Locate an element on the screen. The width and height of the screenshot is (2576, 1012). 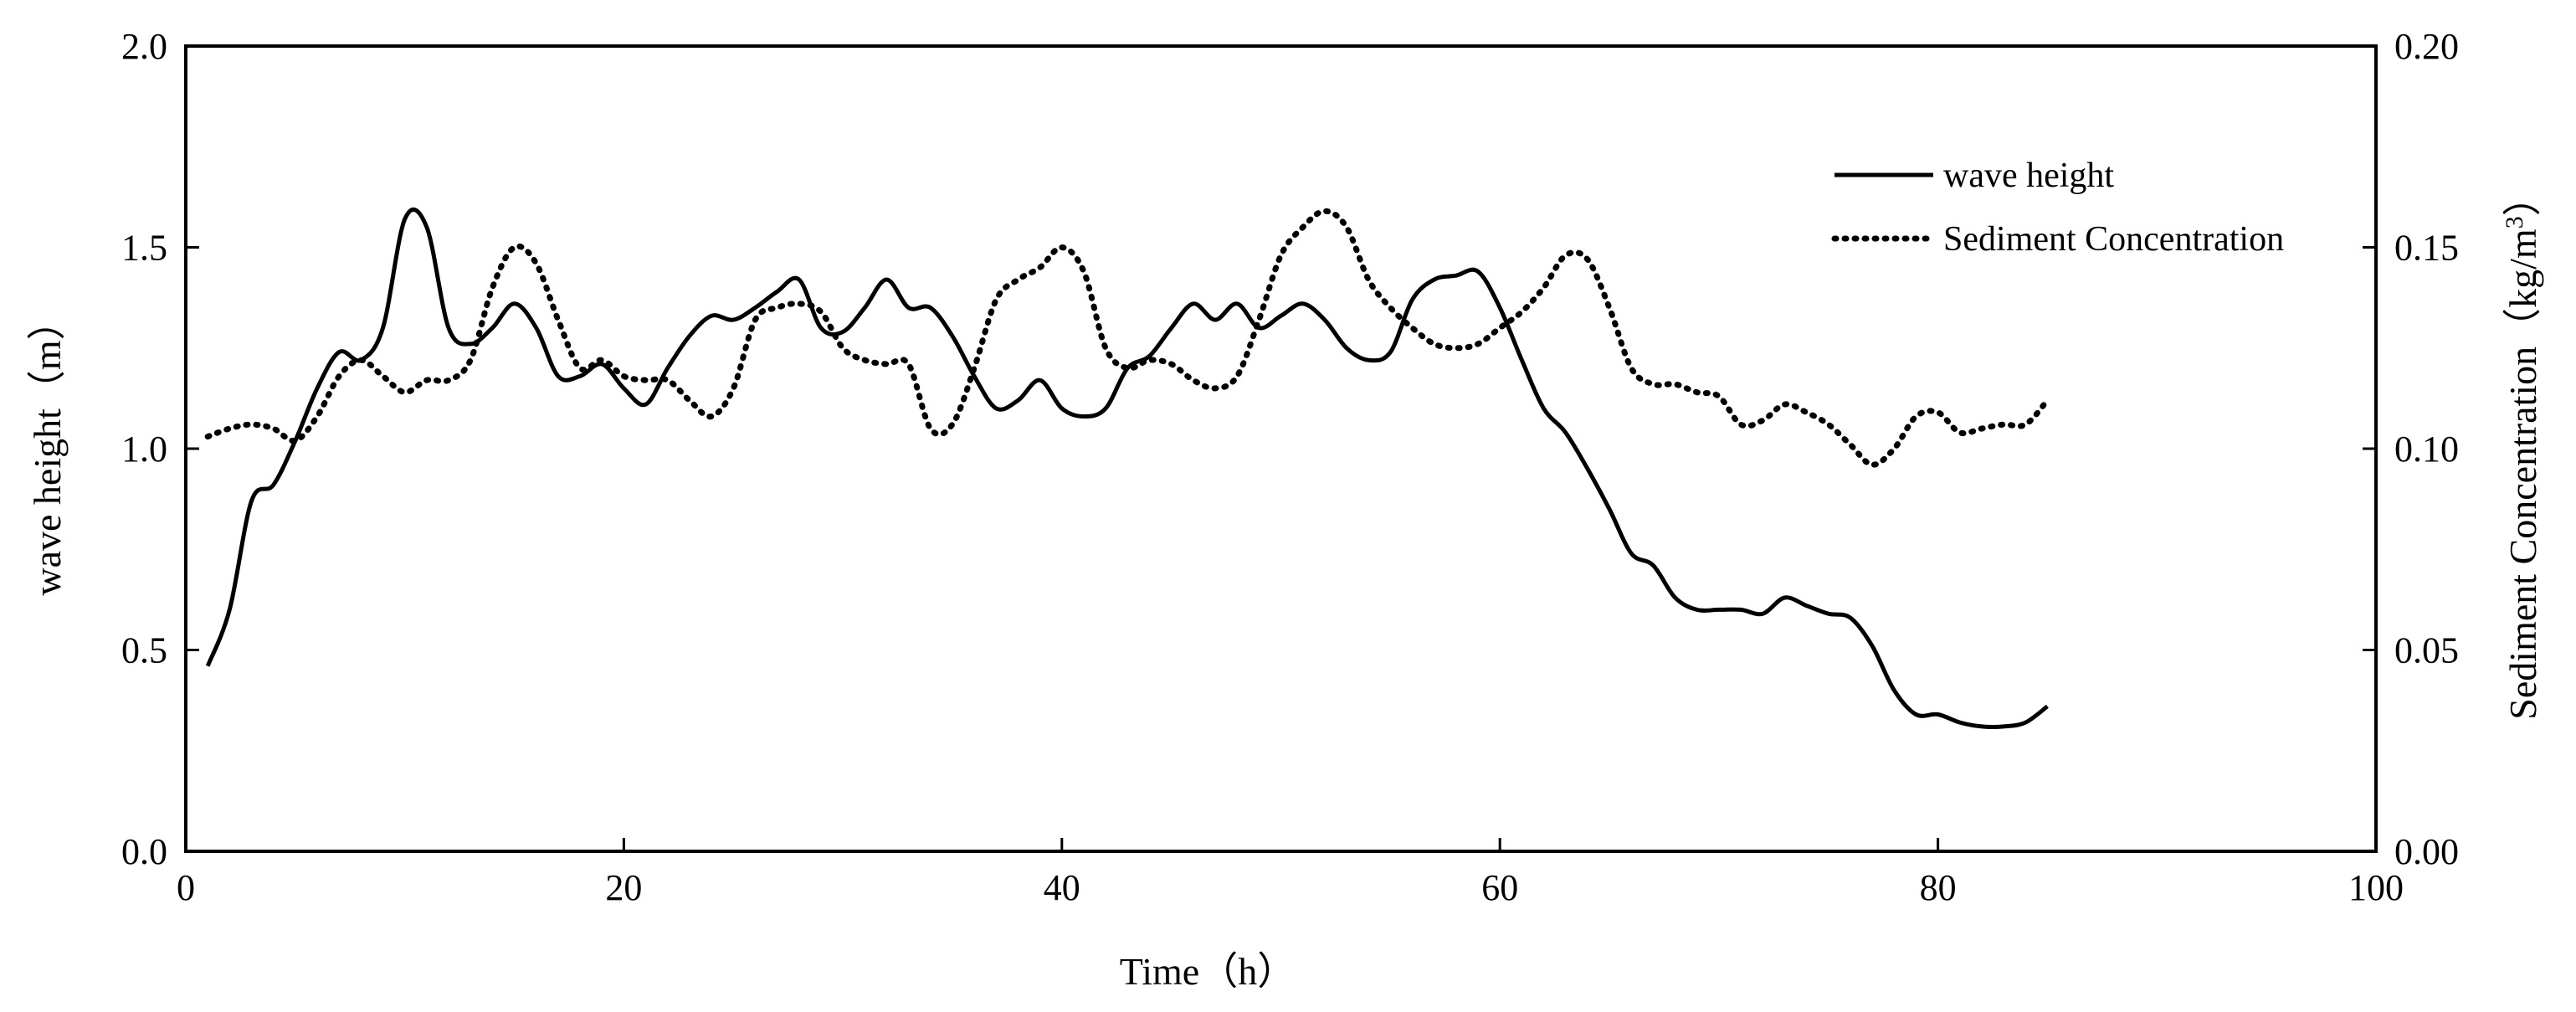
y2-axis-title-main: Sediment Concentration（kg/m is located at coordinates (2523, 475).